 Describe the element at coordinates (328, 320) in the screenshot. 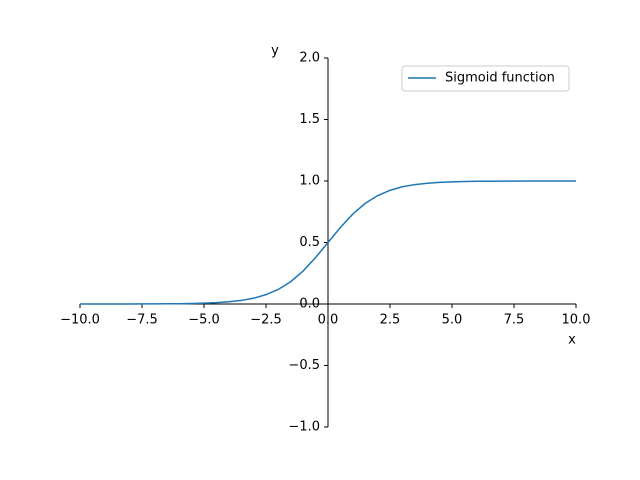

I see `x-tick-label: 0.0` at that location.